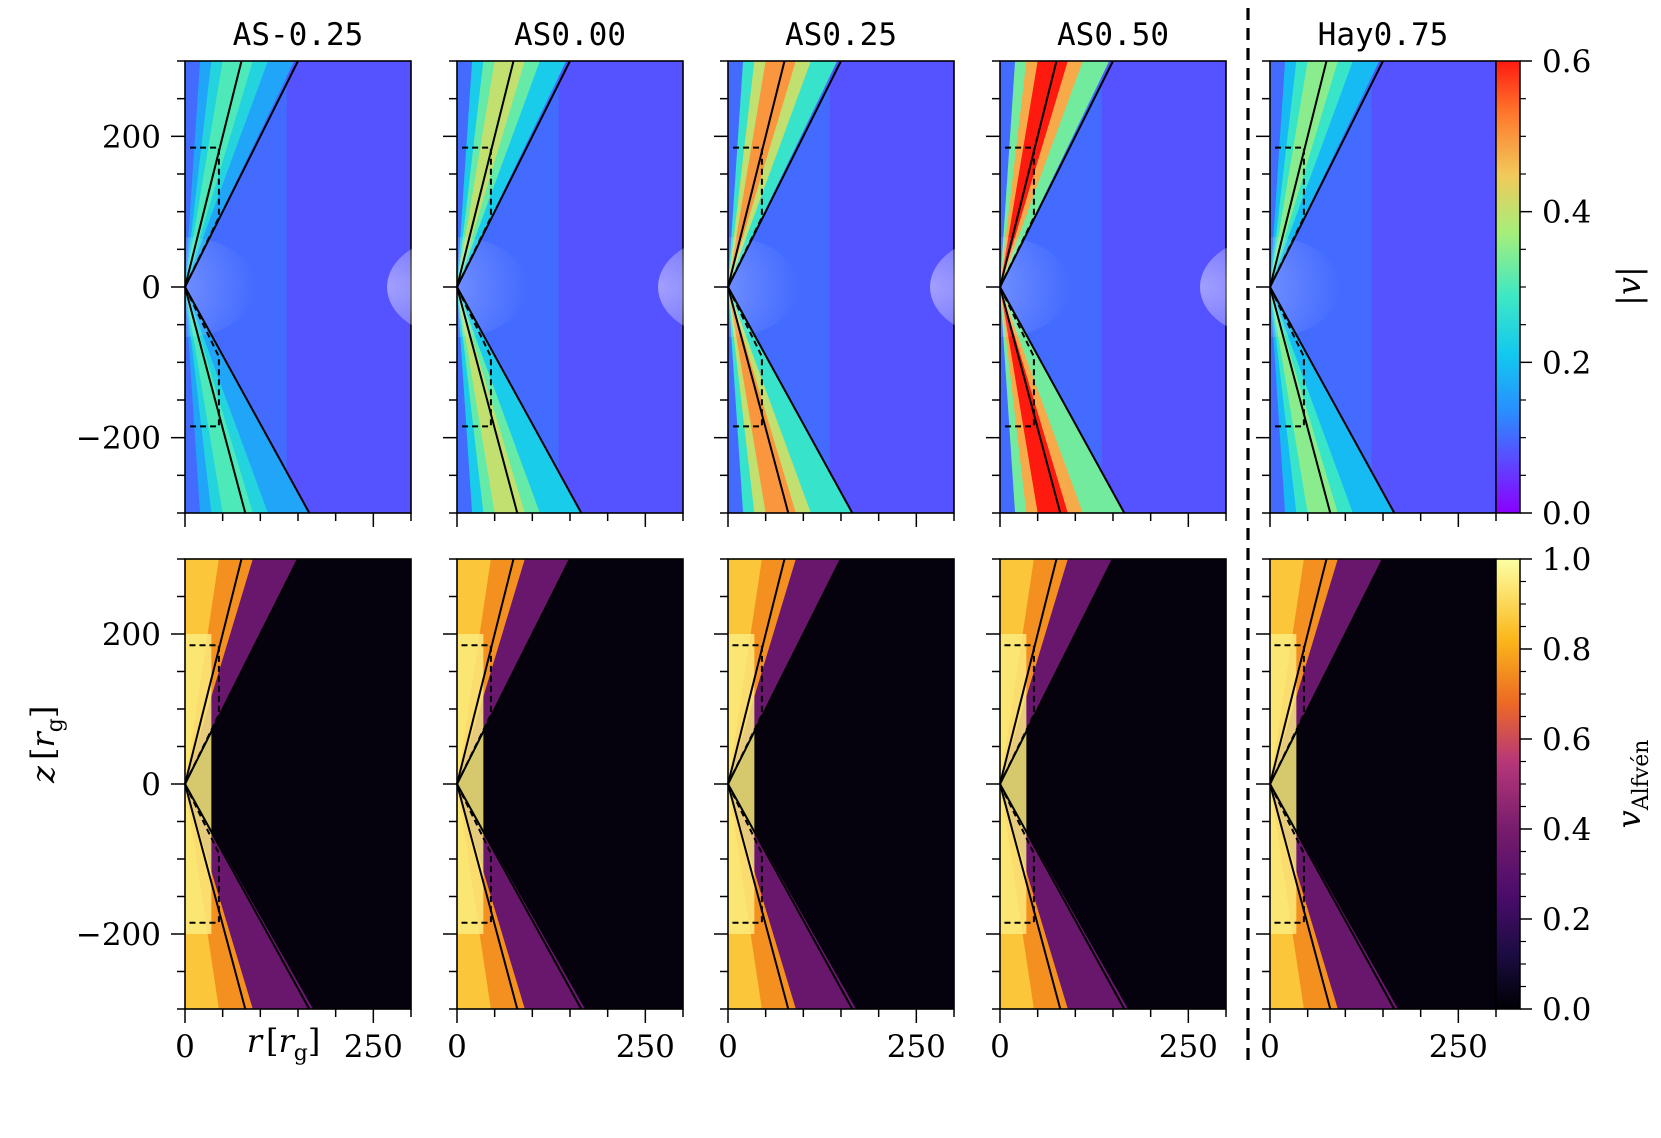  I want to click on y-axis-label-unit: [rg], so click(46, 733).